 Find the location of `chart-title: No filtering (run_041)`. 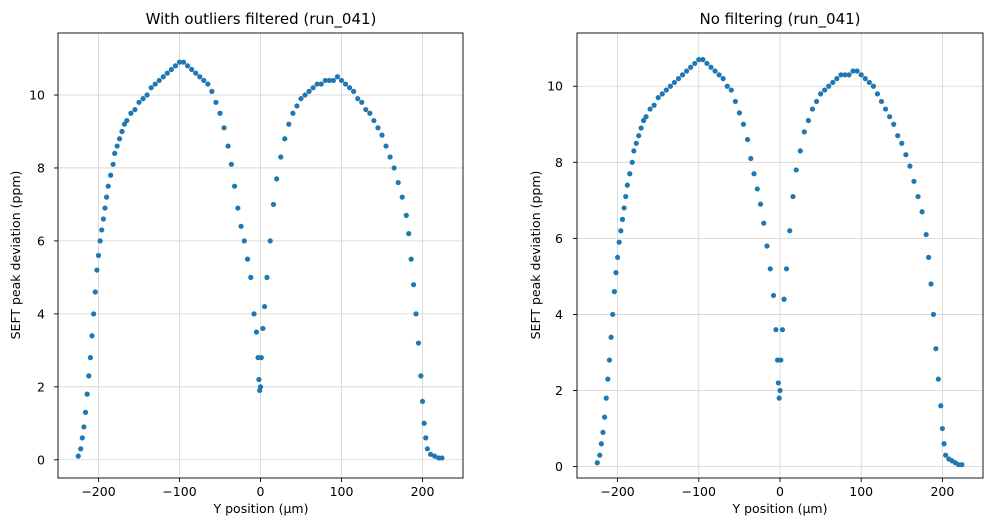

chart-title: No filtering (run_041) is located at coordinates (779, 19).